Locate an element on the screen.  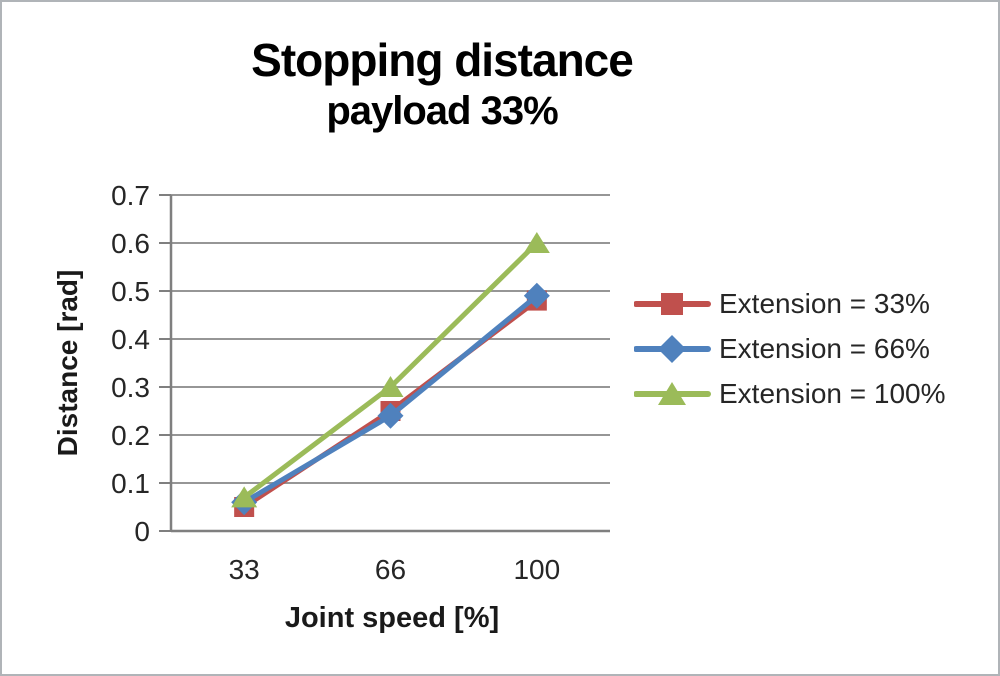
y-tick-label: 0.1 is located at coordinates (130, 483).